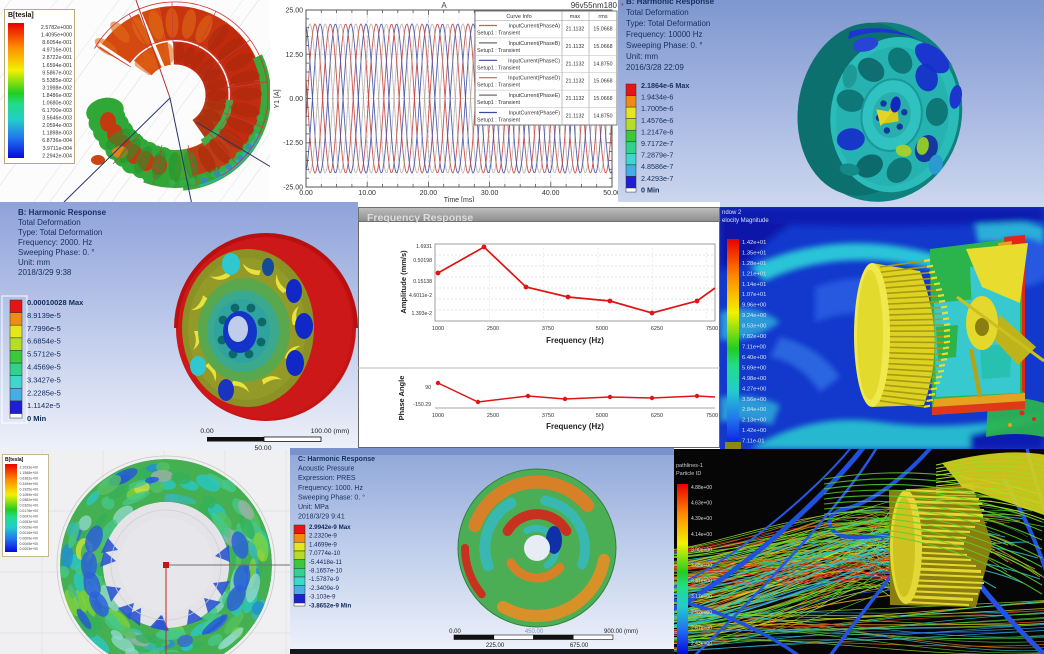 The width and height of the screenshot is (1044, 654). What do you see at coordinates (745, 221) in the screenshot?
I see `svg-text: elocity Magnitude` at bounding box center [745, 221].